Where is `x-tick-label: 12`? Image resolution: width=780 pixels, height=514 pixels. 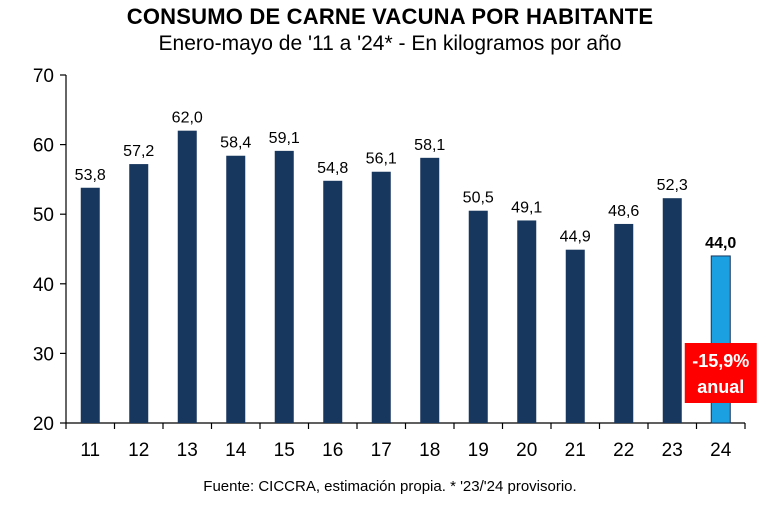 x-tick-label: 12 is located at coordinates (138, 450).